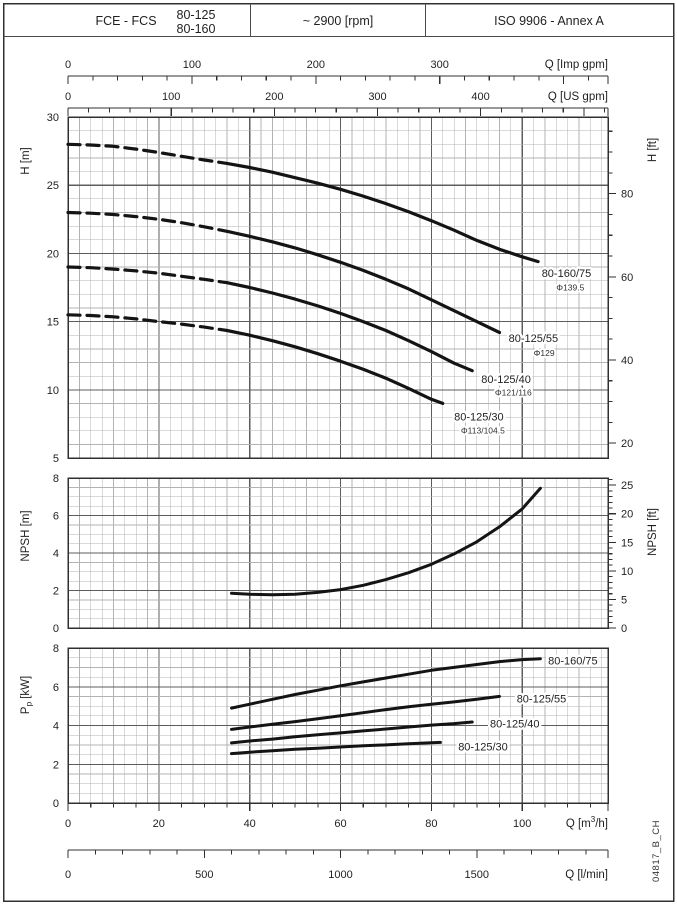  What do you see at coordinates (147, 153) in the screenshot?
I see `curve-80-160-75-dashed` at bounding box center [147, 153].